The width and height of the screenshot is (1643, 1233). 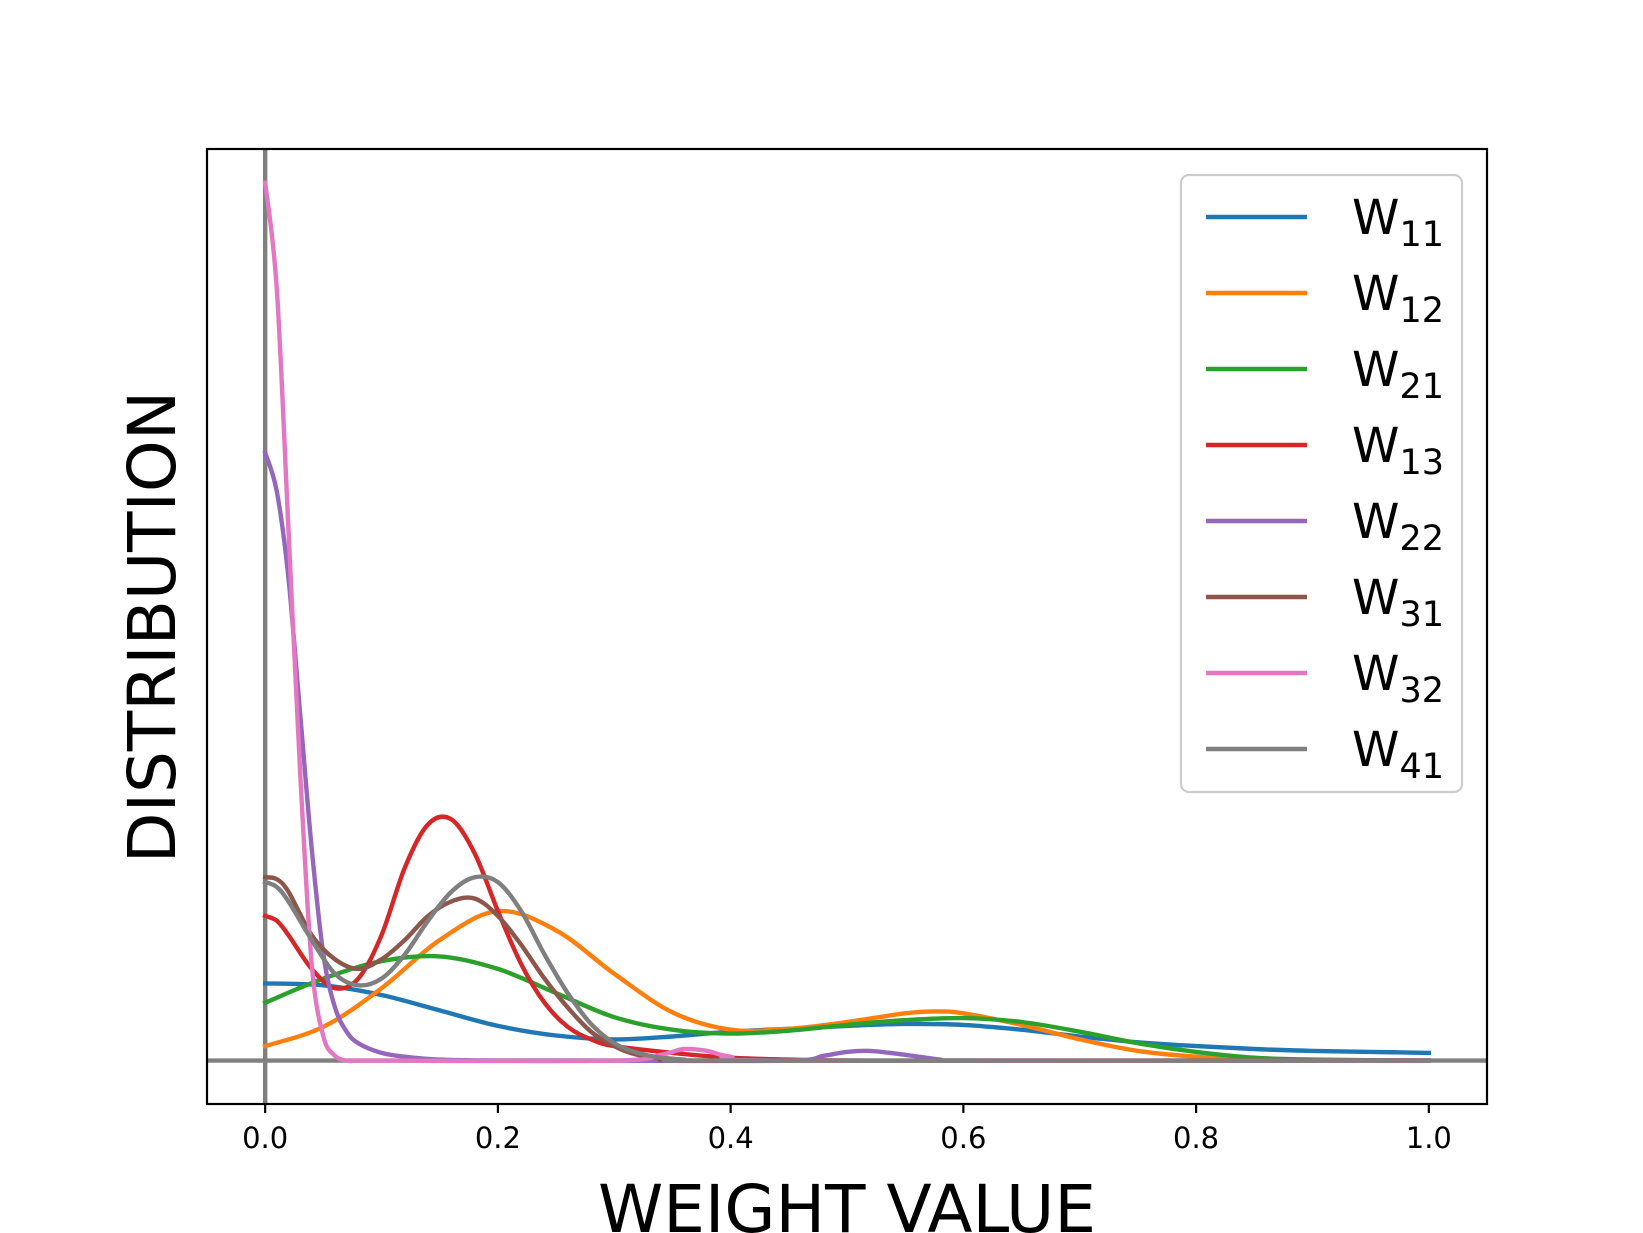 What do you see at coordinates (265, 1138) in the screenshot?
I see `x-tick-label: 0.0` at bounding box center [265, 1138].